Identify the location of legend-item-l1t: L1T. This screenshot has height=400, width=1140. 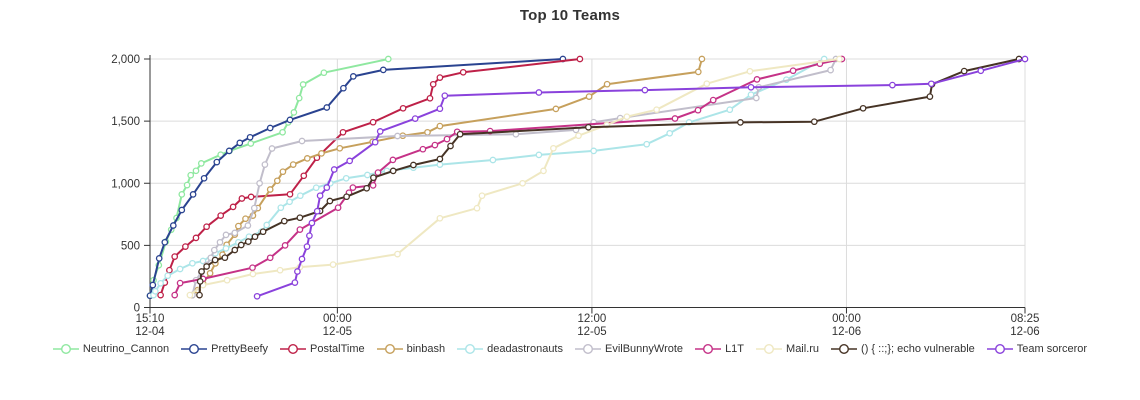
(719, 349).